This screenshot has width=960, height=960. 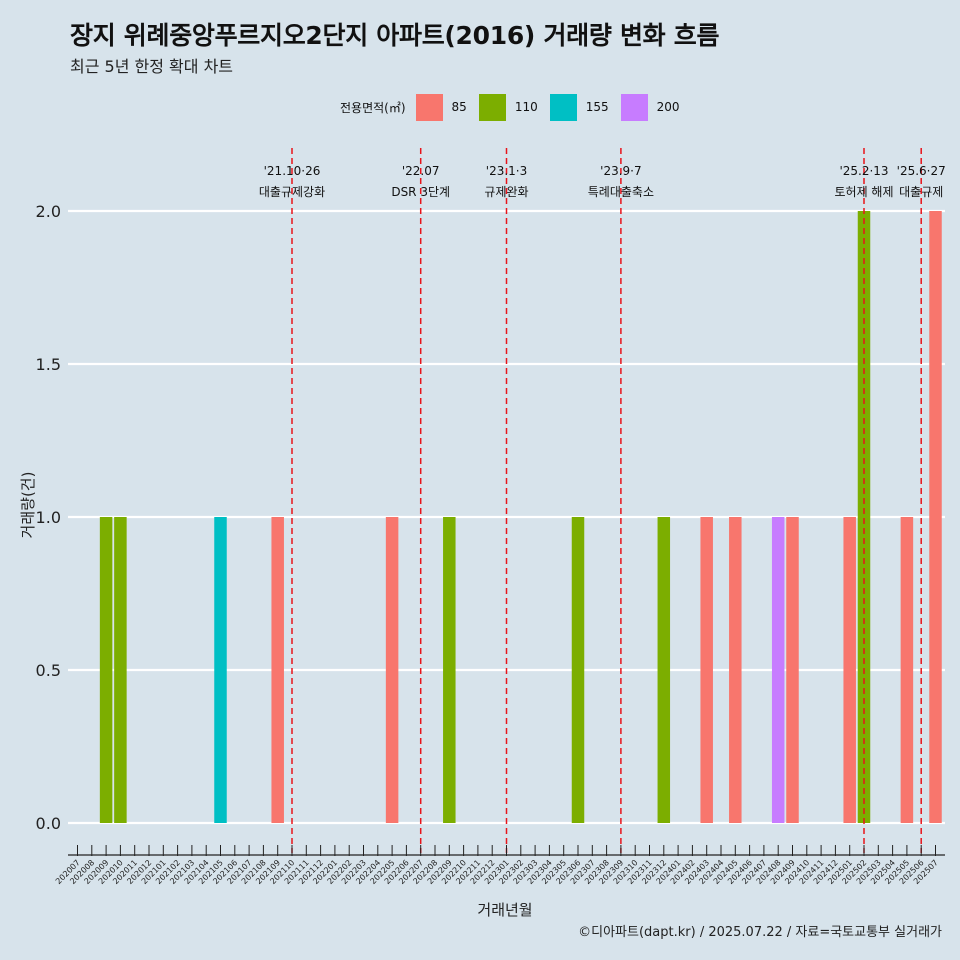 I want to click on event-label: 규제완화, so click(x=506, y=192).